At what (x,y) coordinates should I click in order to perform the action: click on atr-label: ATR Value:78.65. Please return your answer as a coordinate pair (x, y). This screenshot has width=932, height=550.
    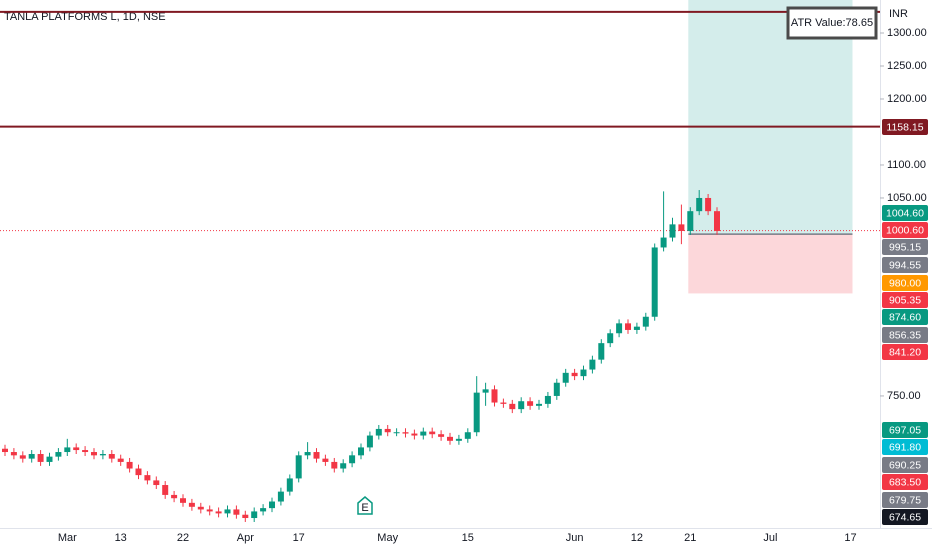
    Looking at the image, I should click on (832, 23).